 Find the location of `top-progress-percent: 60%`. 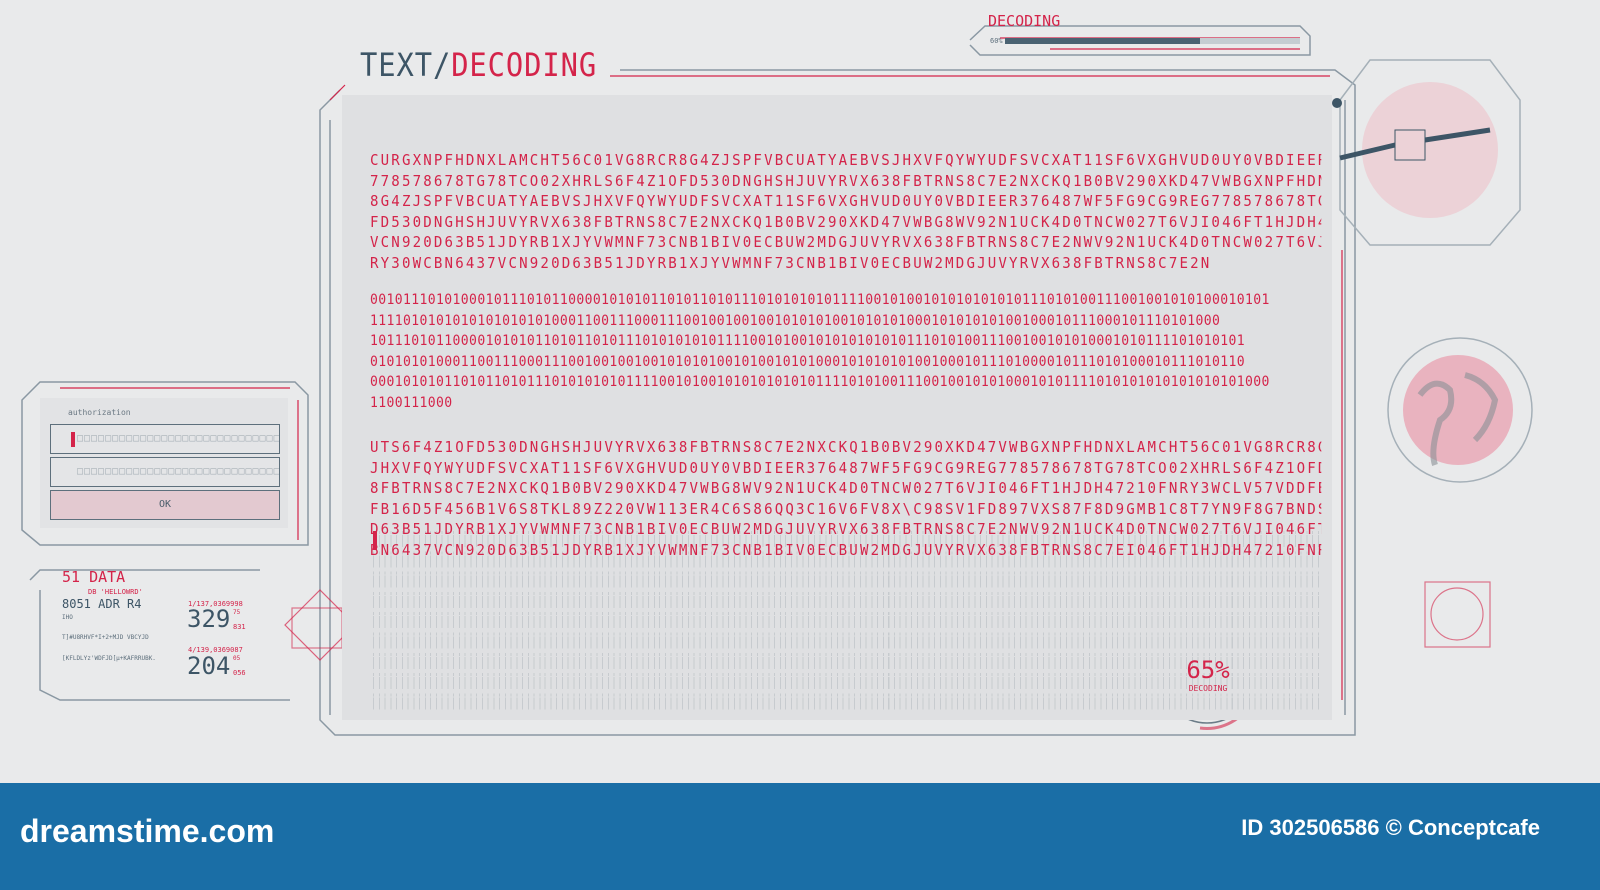

top-progress-percent: 60% is located at coordinates (996, 41).